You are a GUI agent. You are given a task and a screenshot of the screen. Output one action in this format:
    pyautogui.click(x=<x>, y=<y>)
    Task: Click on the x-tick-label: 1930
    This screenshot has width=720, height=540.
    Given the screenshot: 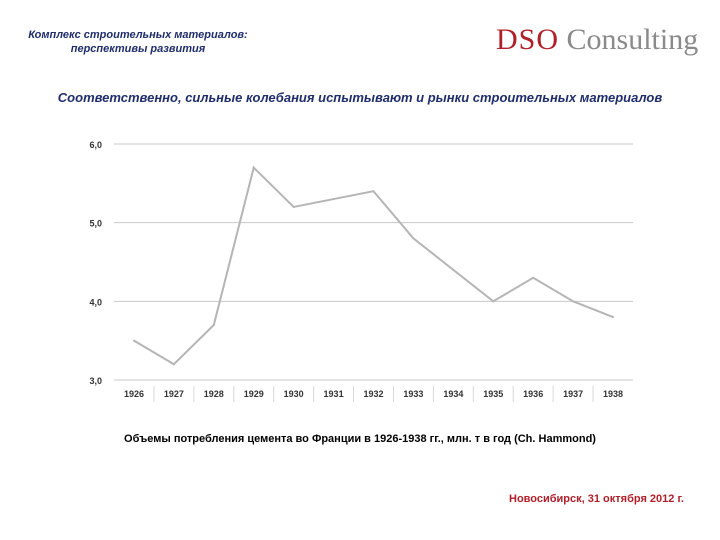 What is the action you would take?
    pyautogui.click(x=294, y=394)
    